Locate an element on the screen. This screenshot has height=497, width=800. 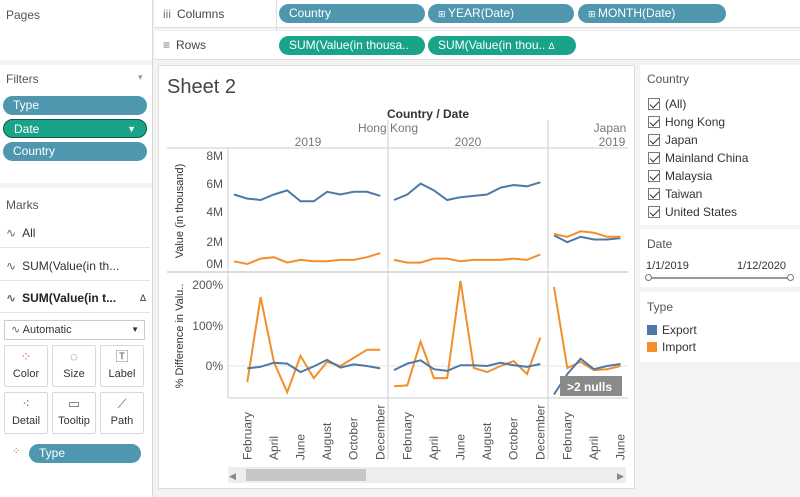
label-button-label: Label is located at coordinates (122, 374).